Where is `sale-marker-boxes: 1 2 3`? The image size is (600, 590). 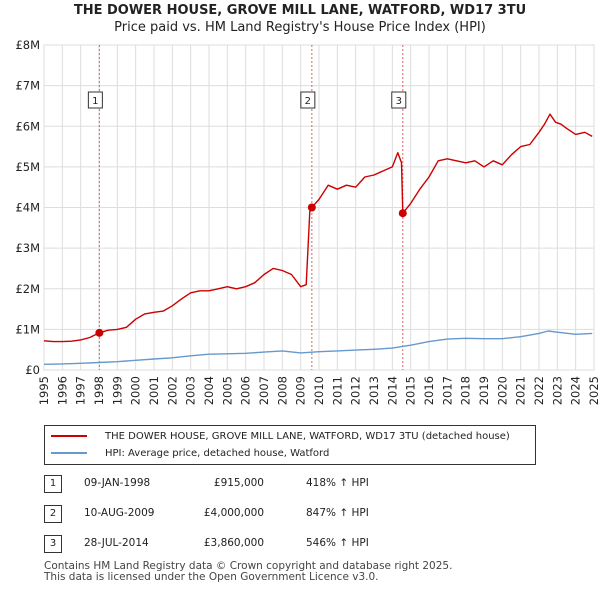
sale-marker-boxes: 1 2 3 is located at coordinates (247, 100).